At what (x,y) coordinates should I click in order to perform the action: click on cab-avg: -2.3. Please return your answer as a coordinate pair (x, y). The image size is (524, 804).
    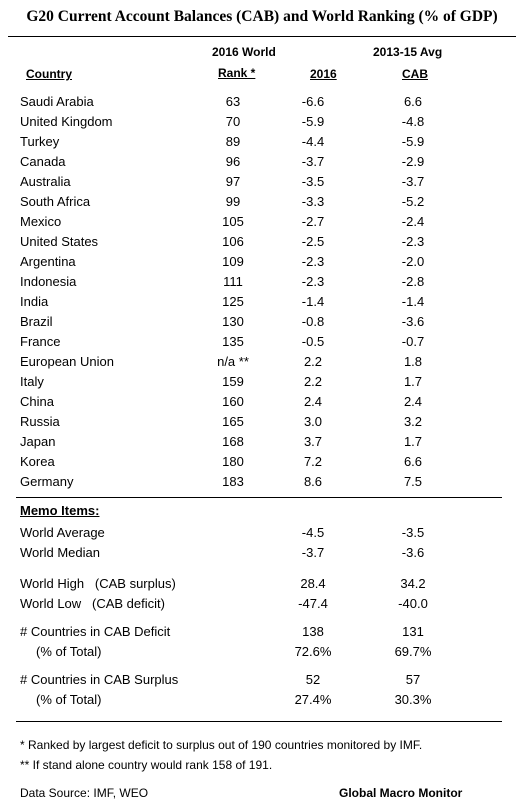
    Looking at the image, I should click on (413, 241).